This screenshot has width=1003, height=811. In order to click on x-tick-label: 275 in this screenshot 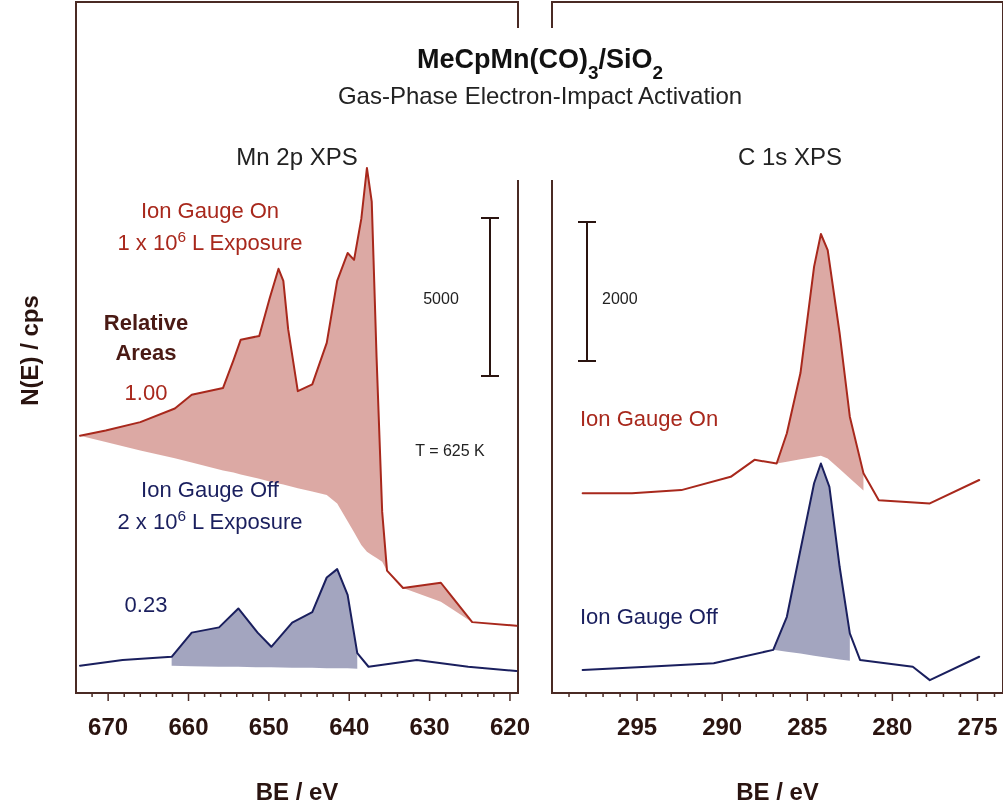, I will do `click(977, 726)`.